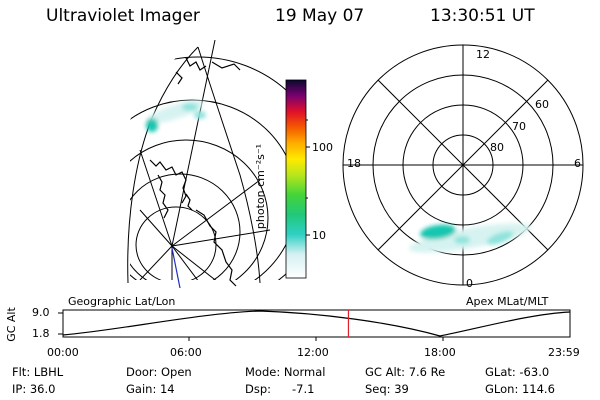 This screenshot has height=400, width=600. I want to click on mode-status: Mode: Normal, so click(285, 372).